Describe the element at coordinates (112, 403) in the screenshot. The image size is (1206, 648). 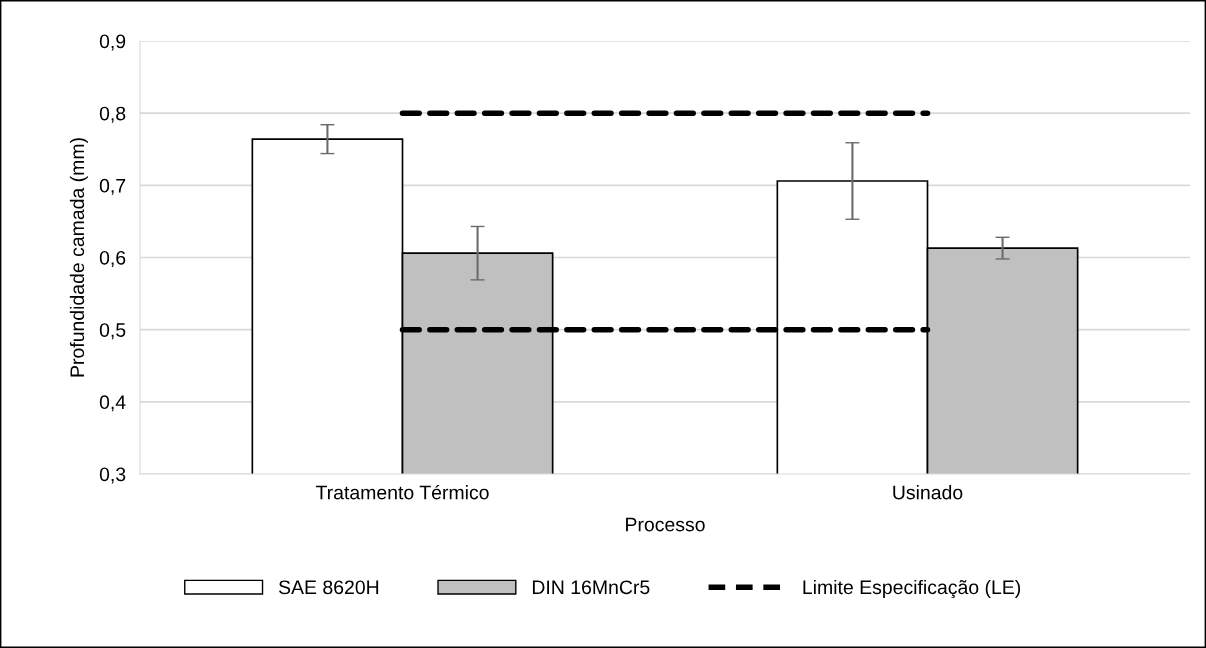
I see `y-tick-label: 0,4` at that location.